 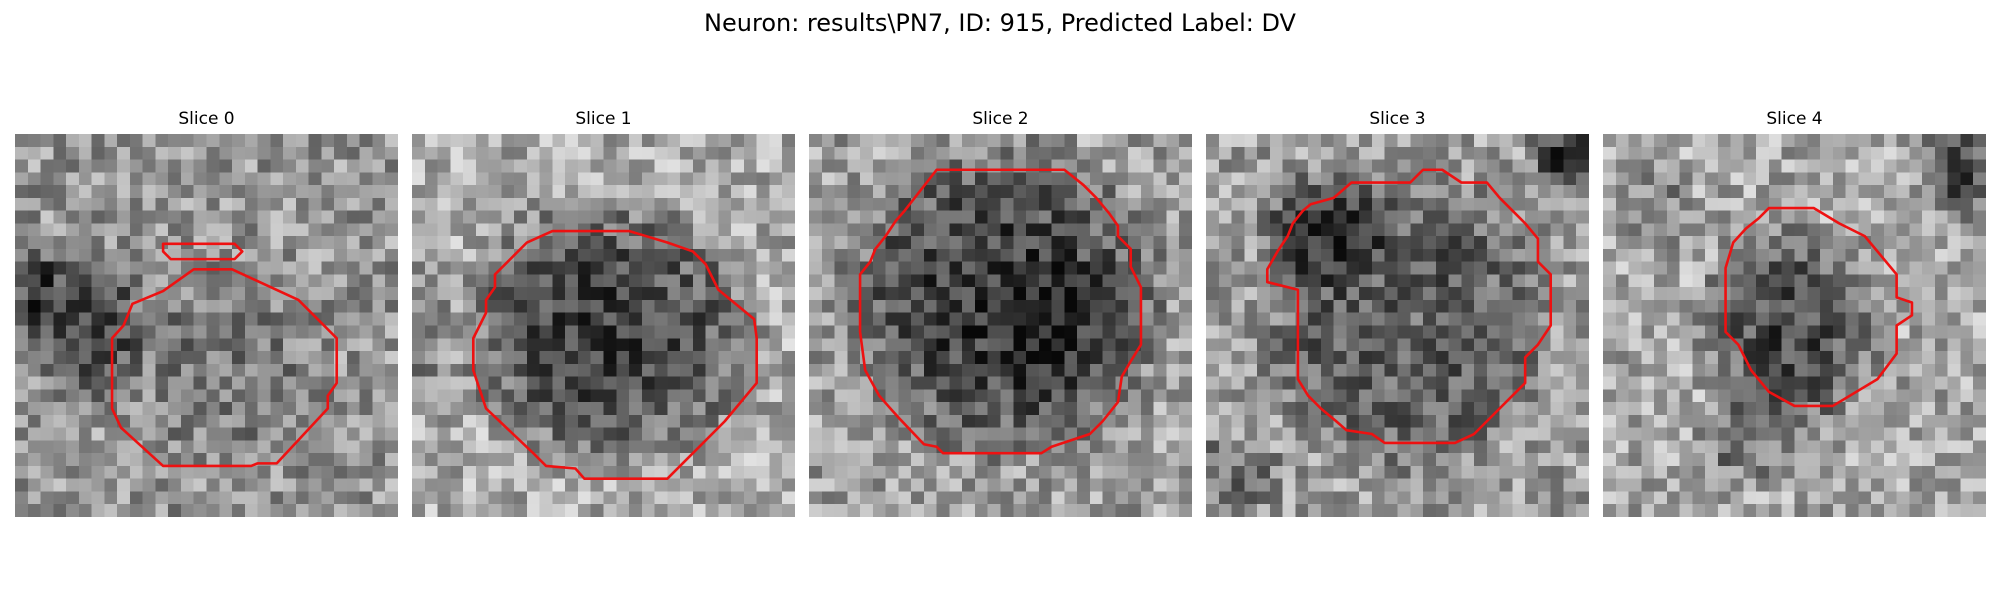 What do you see at coordinates (1794, 119) in the screenshot?
I see `slice-title: Slice 4` at bounding box center [1794, 119].